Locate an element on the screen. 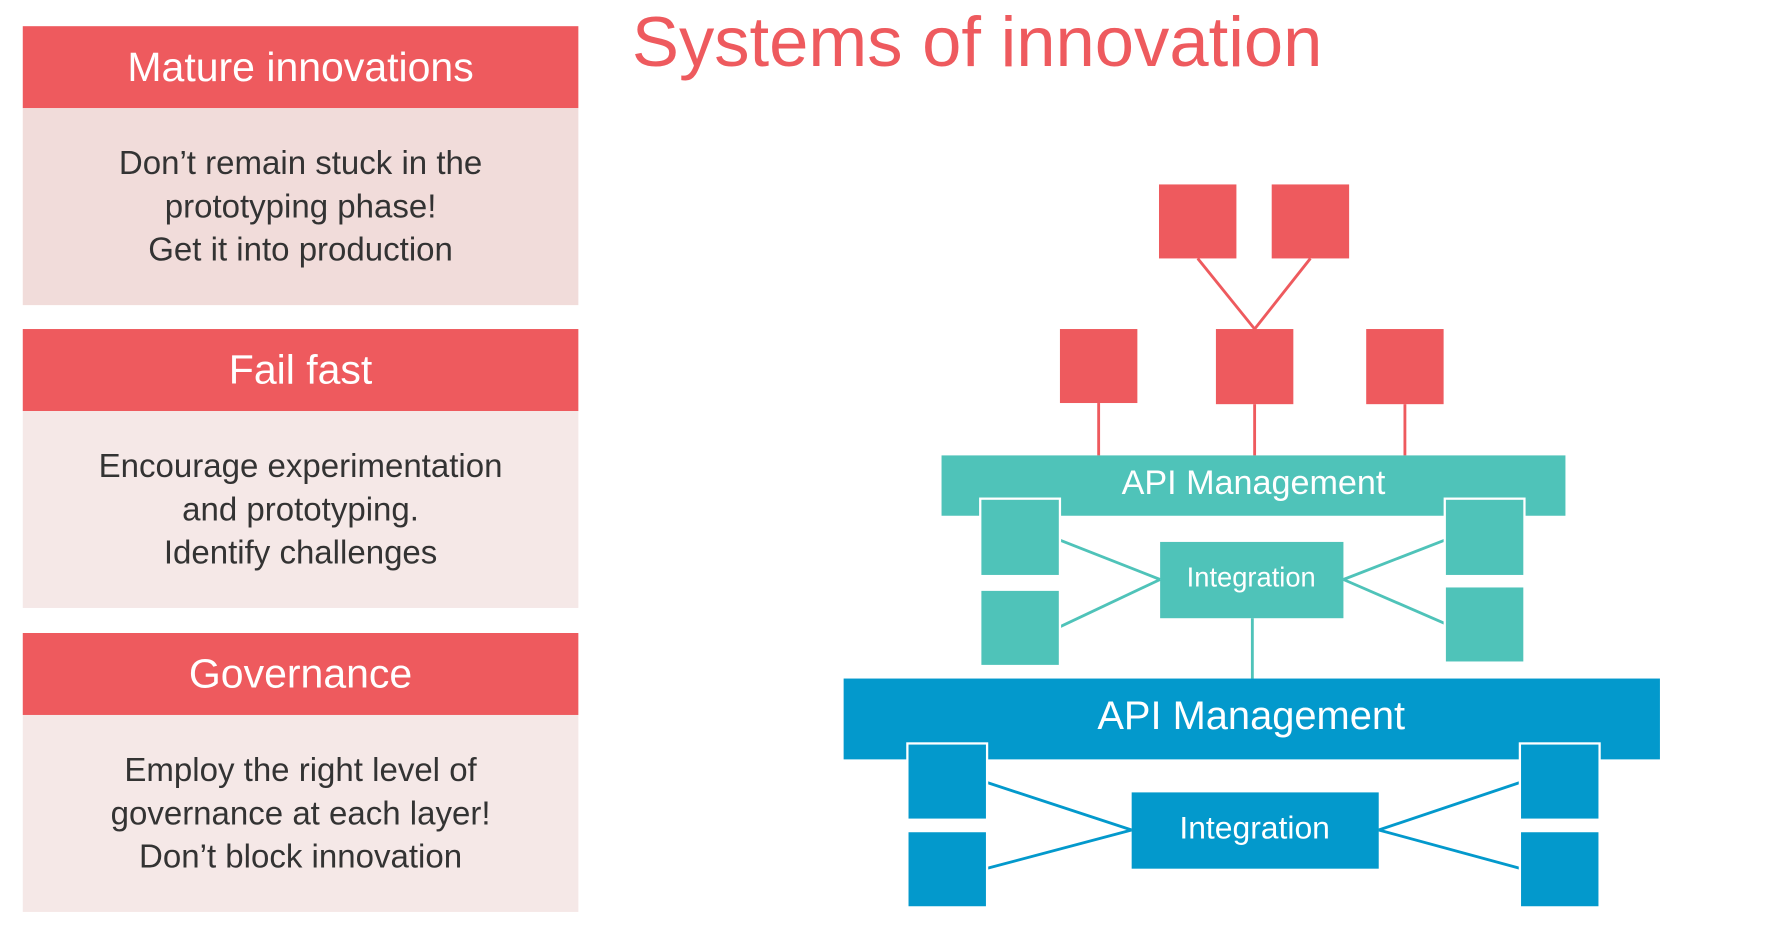  upper-api-management-label: API Management is located at coordinates (1254, 483).